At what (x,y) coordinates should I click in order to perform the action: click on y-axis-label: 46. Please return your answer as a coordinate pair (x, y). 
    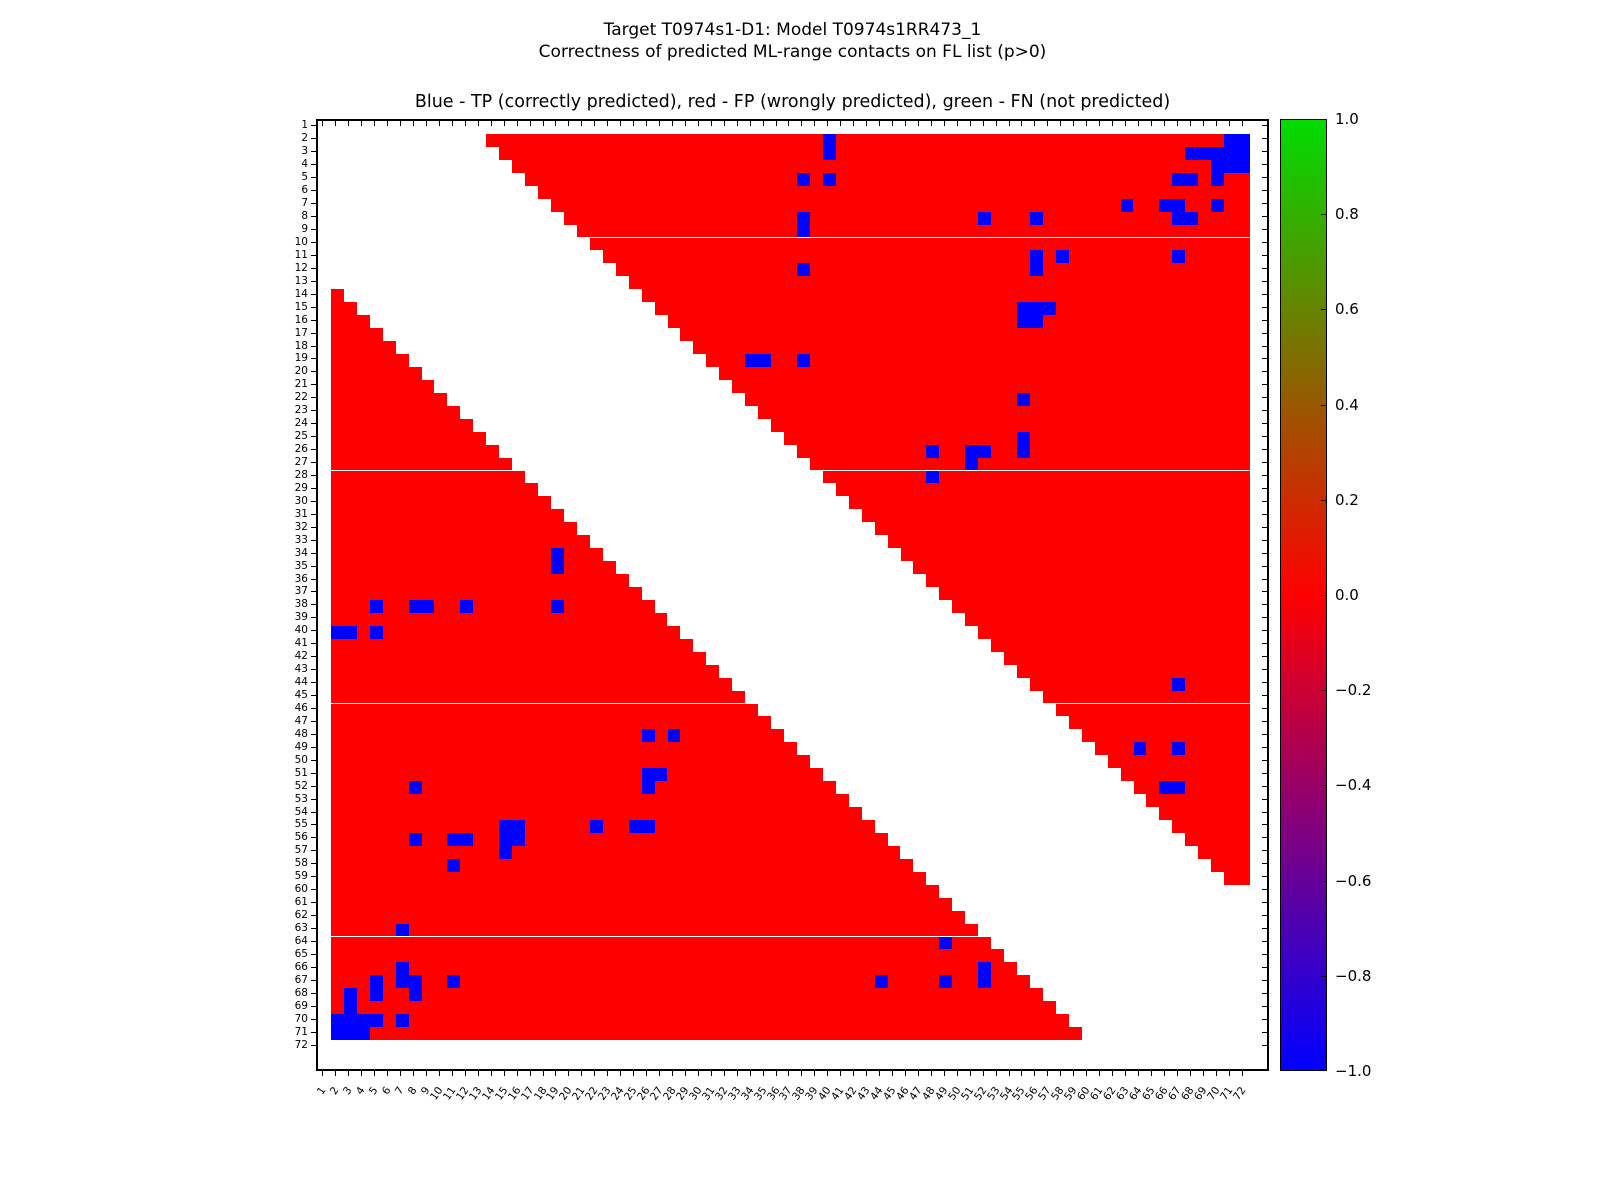
    Looking at the image, I should click on (301, 707).